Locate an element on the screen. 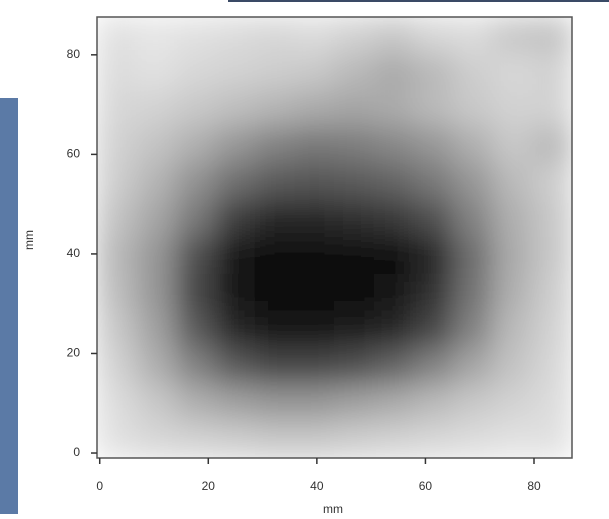 The width and height of the screenshot is (609, 519). top-edge is located at coordinates (418, 1).